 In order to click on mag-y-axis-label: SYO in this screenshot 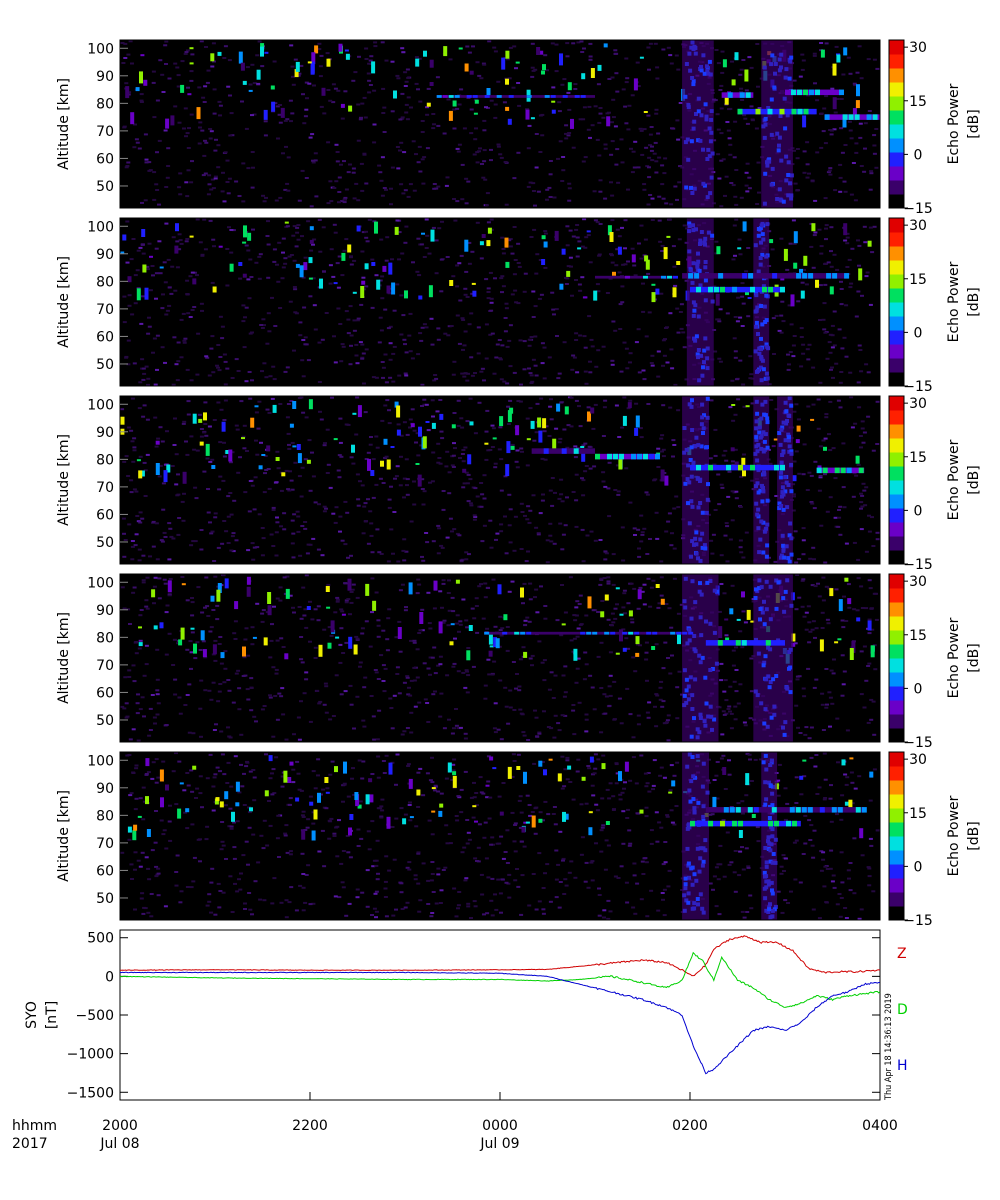, I will do `click(32, 1015)`.